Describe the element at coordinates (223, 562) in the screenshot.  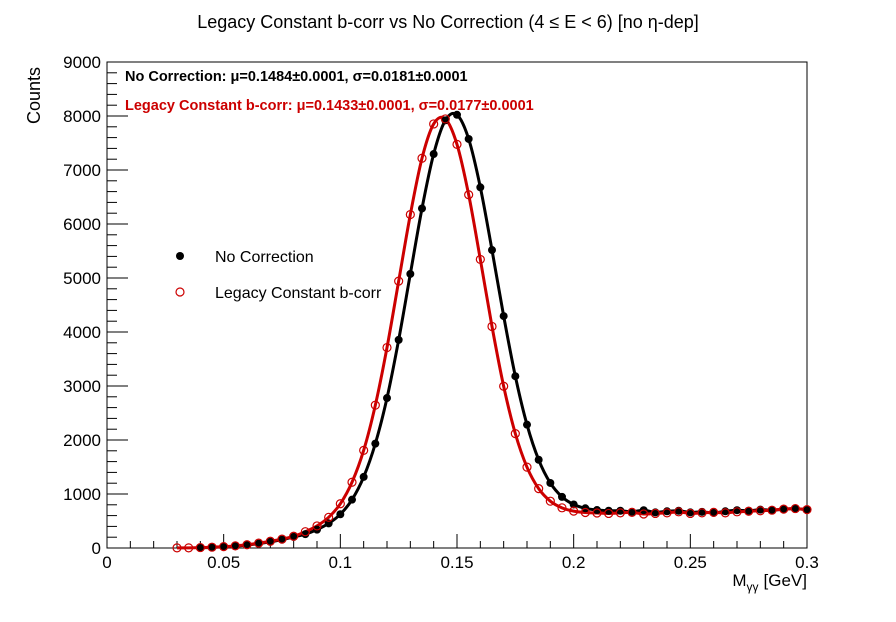
I see `x-tick-label: 0.05` at that location.